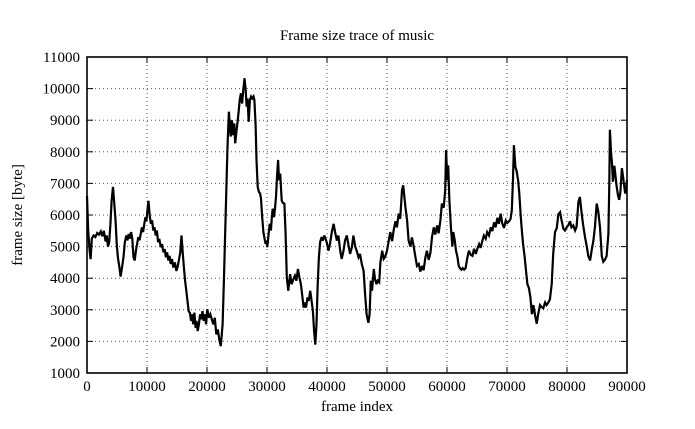 The image size is (695, 429). What do you see at coordinates (65, 311) in the screenshot?
I see `y-tick-label: 3000` at bounding box center [65, 311].